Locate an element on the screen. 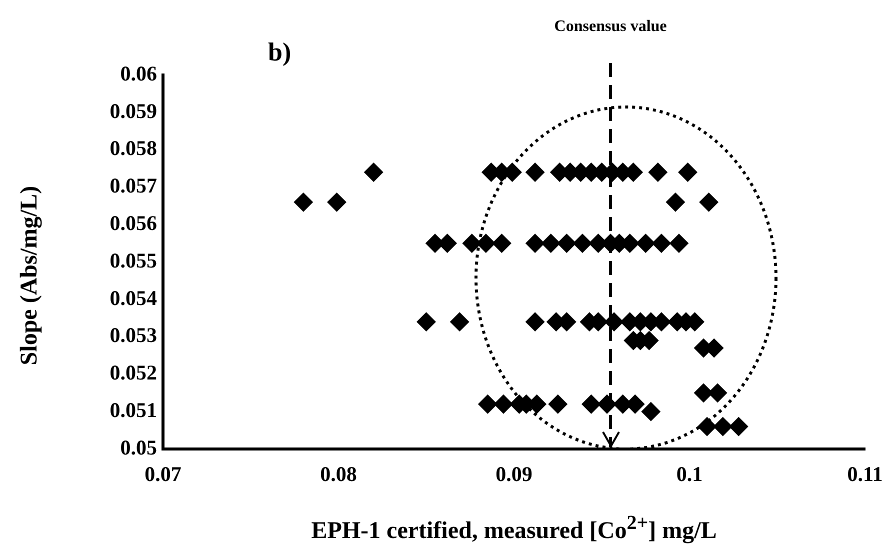  x-tick-label: 0.07 is located at coordinates (163, 474).